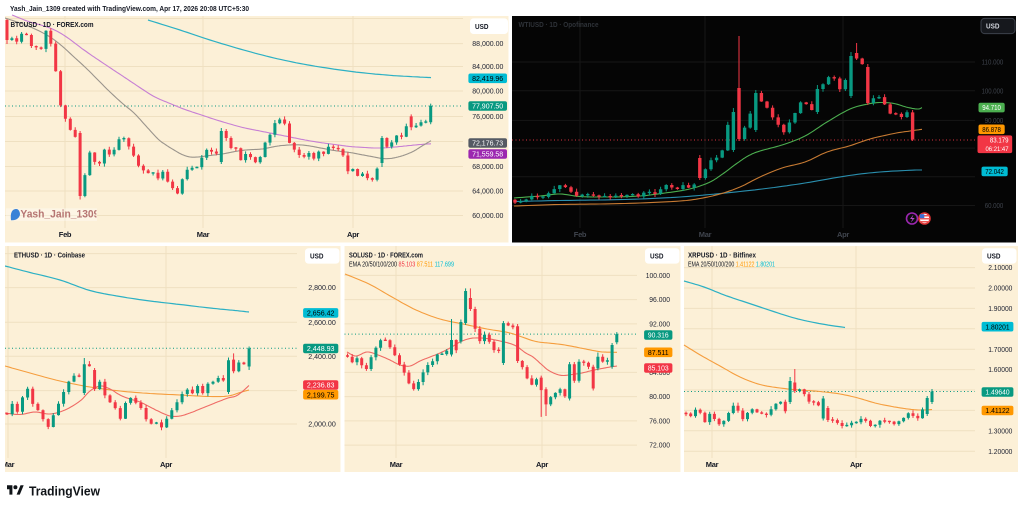  I want to click on svg-text: 72.042, so click(994, 171).